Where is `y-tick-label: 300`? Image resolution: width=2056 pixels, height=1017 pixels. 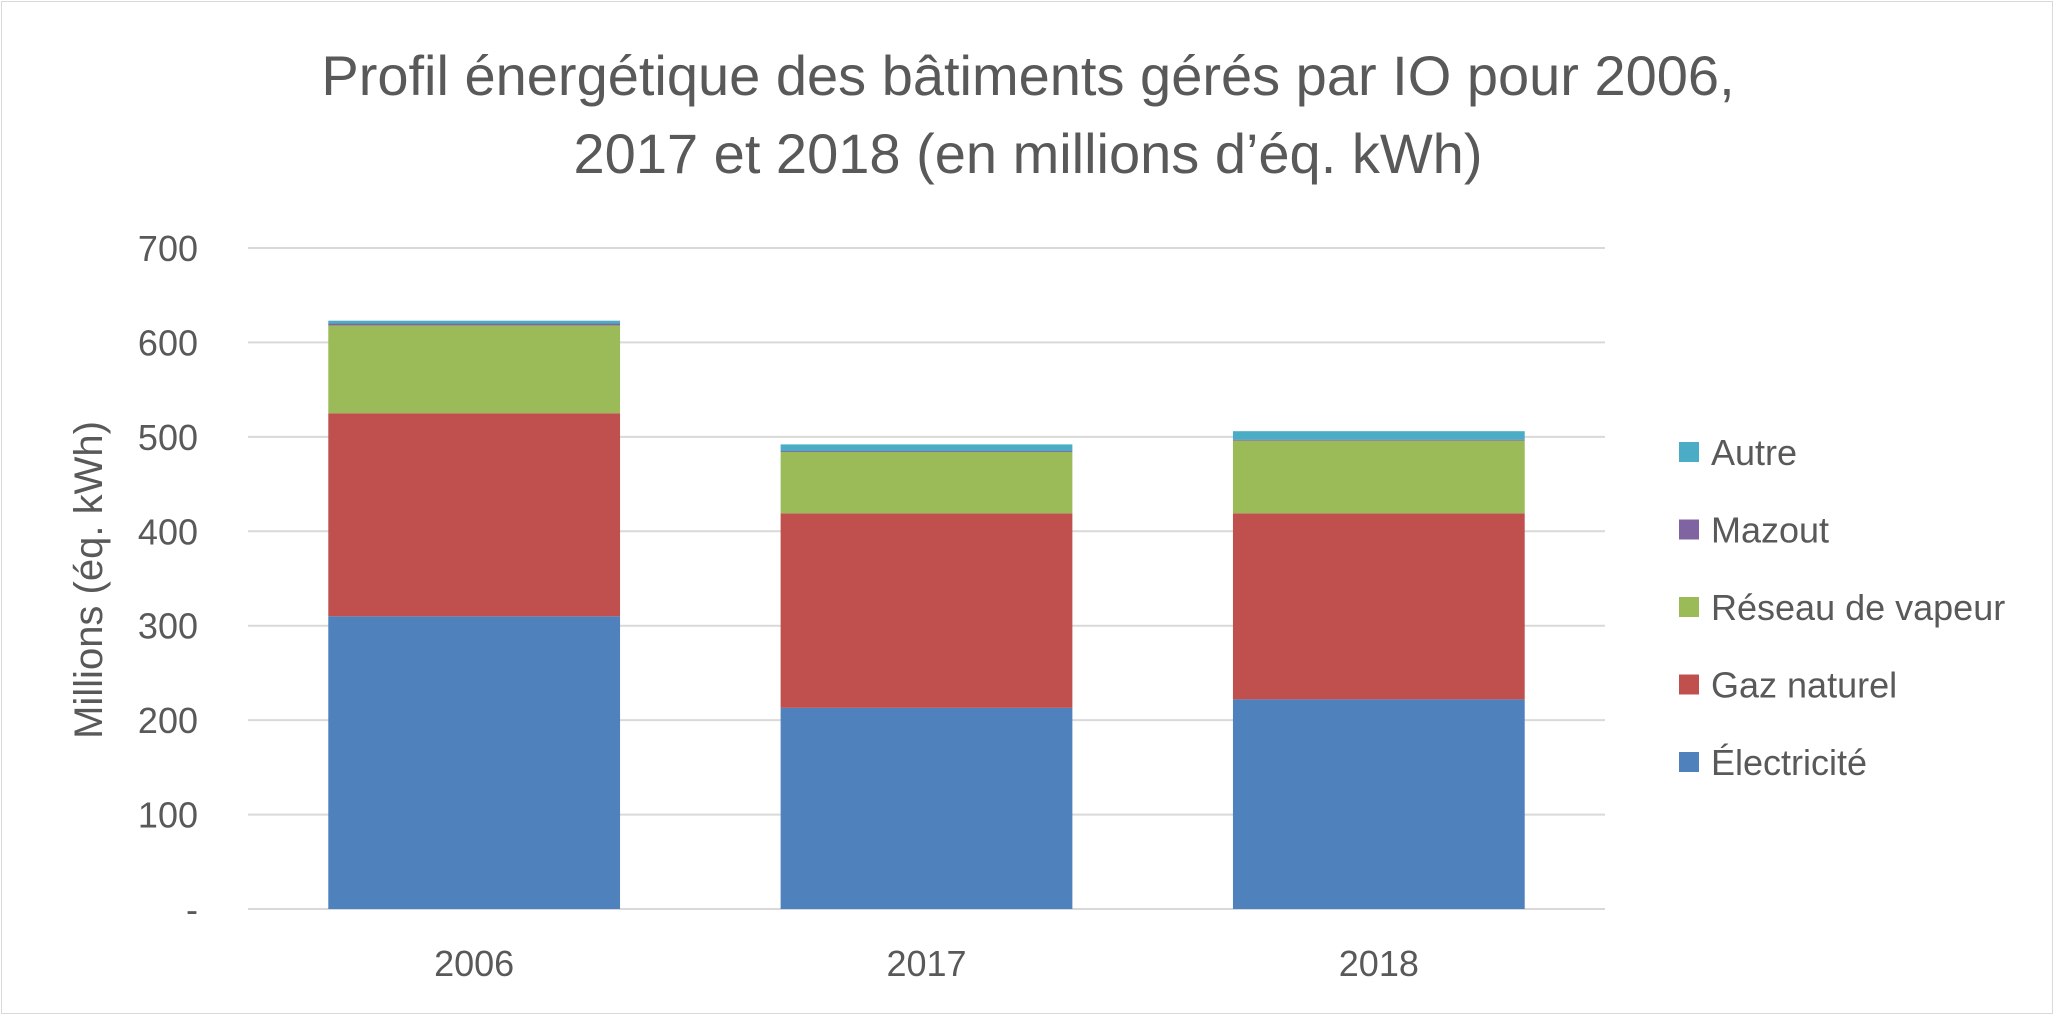
y-tick-label: 300 is located at coordinates (168, 626).